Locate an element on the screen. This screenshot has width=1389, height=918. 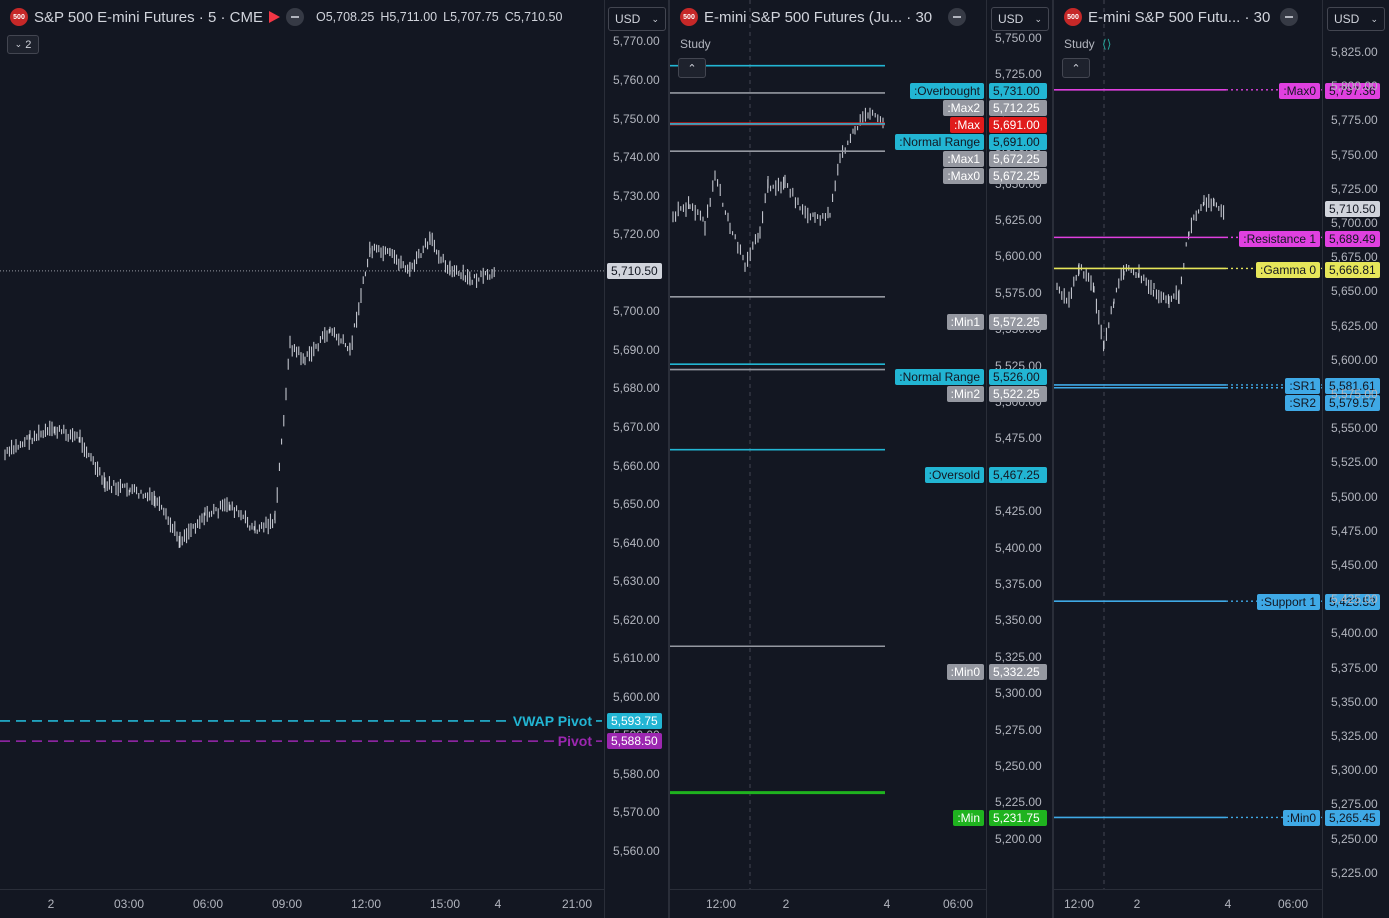
code-icon: ⟨⟩ is located at coordinates (1107, 44).